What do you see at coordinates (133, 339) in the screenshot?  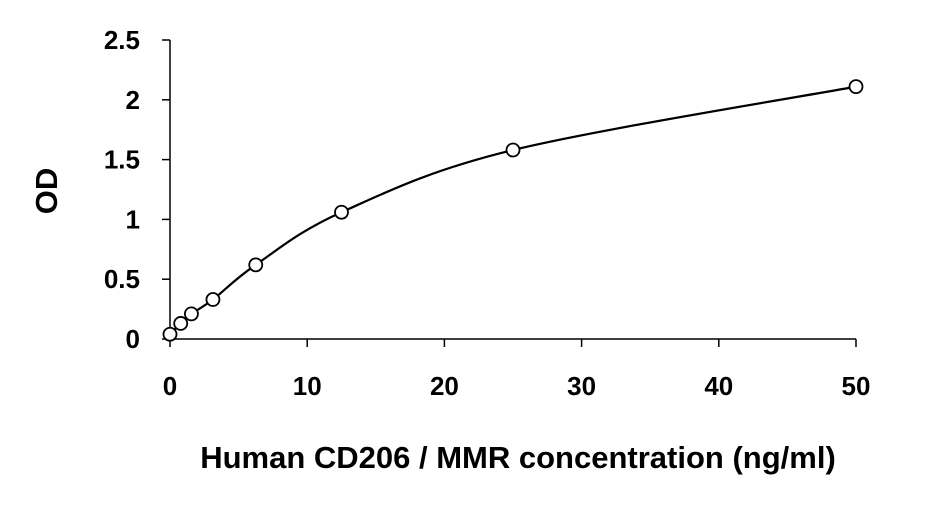 I see `y-tick-label: 0` at bounding box center [133, 339].